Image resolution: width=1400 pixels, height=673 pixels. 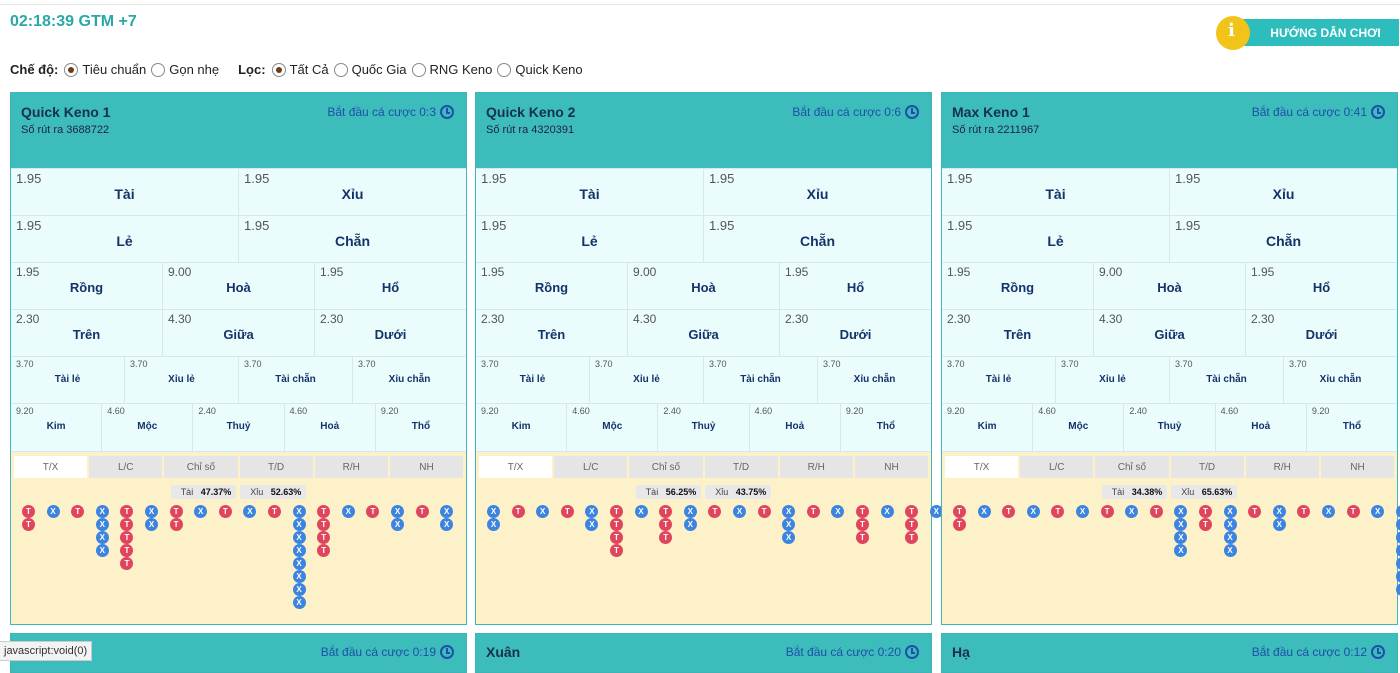 What do you see at coordinates (300, 69) in the screenshot?
I see `filter-radio-all: Tất Cả` at bounding box center [300, 69].